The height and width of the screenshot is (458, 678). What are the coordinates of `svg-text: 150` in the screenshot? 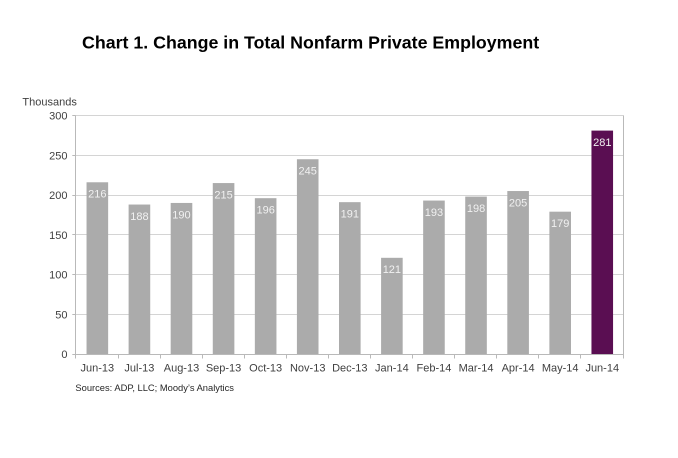 It's located at (58, 236).